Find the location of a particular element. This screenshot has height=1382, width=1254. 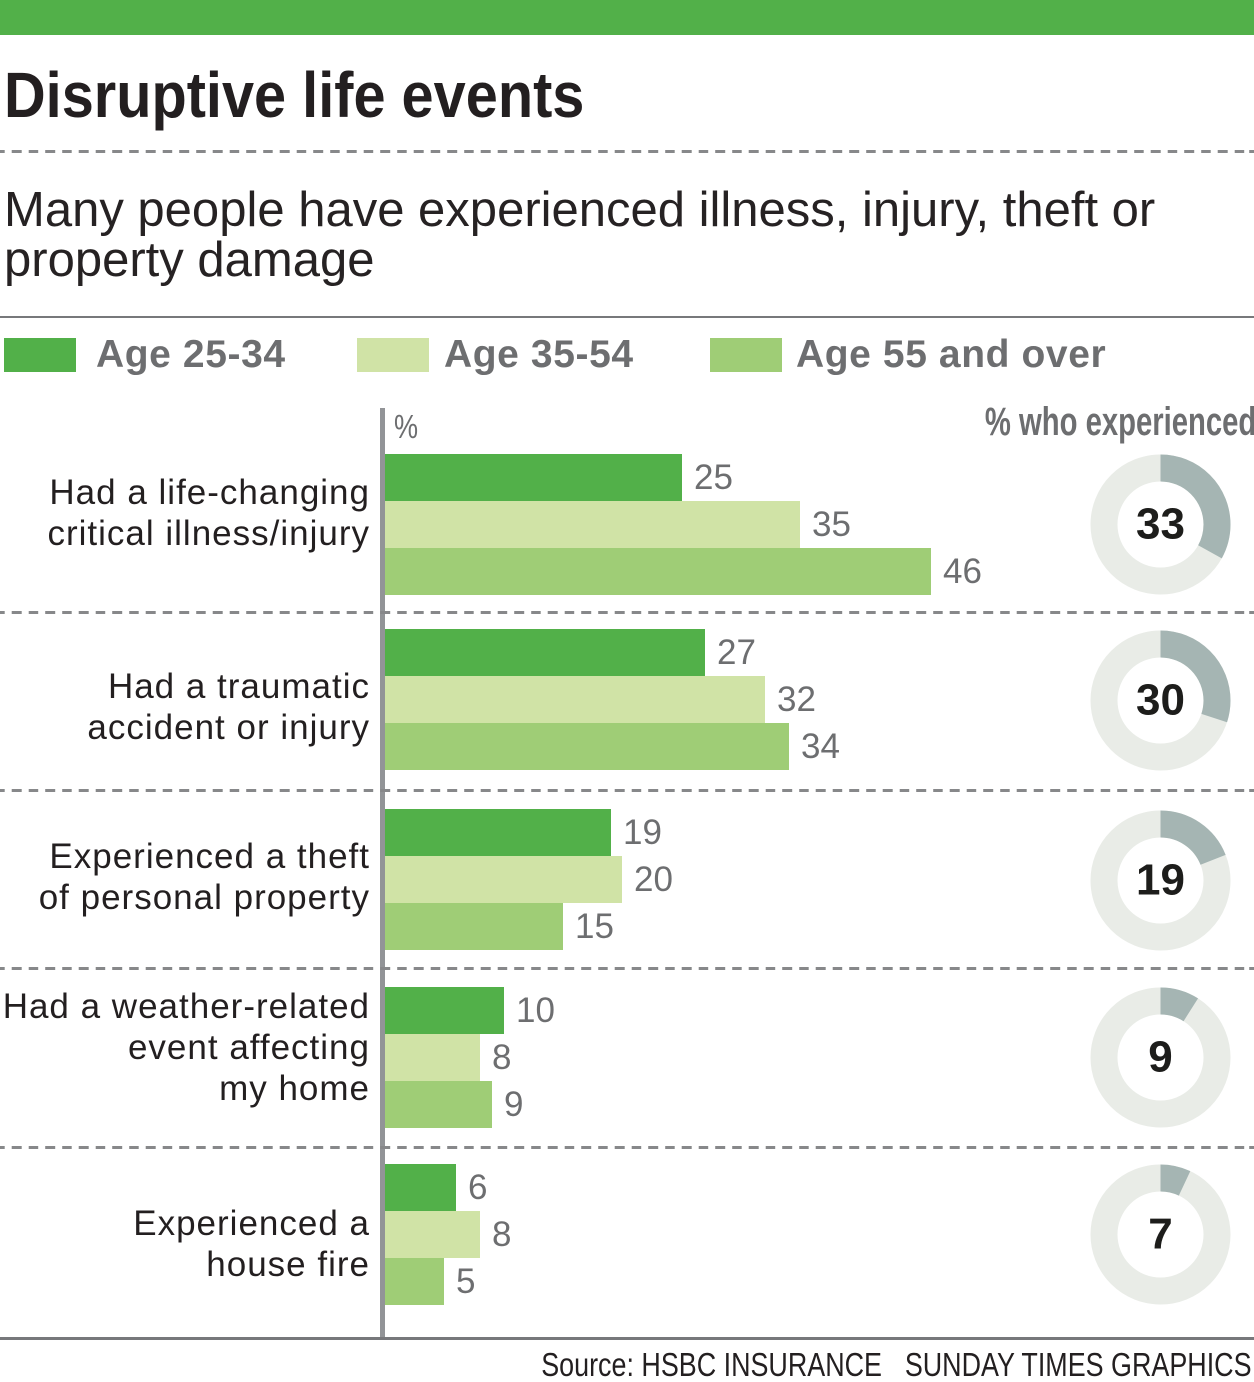

svg-text: 7 is located at coordinates (1160, 1234).